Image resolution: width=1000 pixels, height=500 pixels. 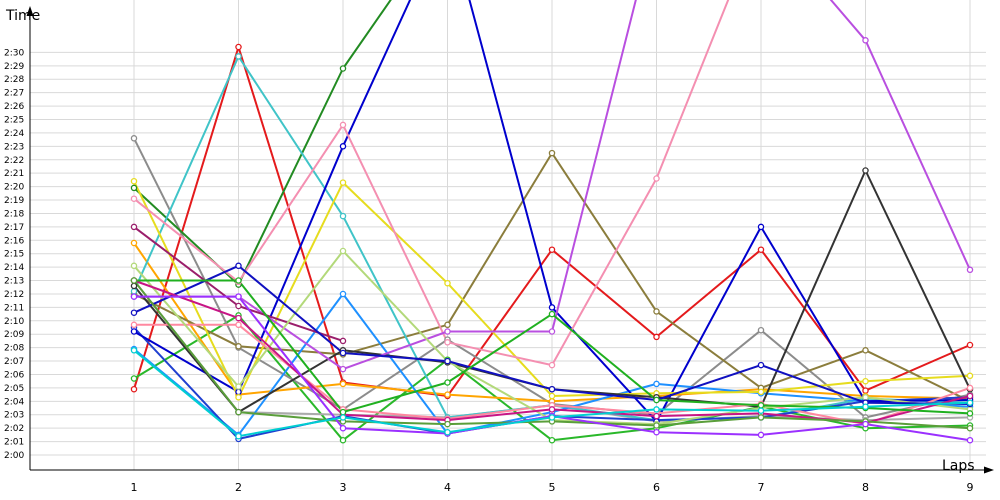 What do you see at coordinates (14, 228) in the screenshot?
I see `y-tick-label: 2:17` at bounding box center [14, 228].